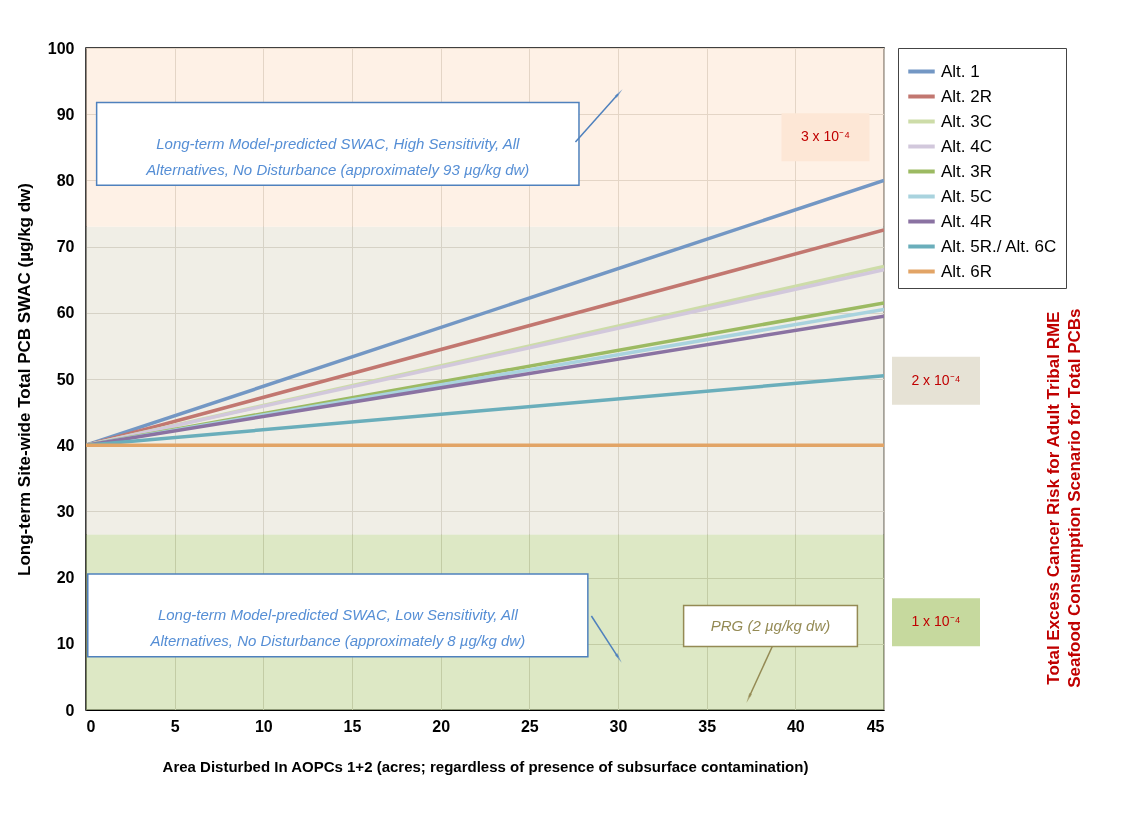  I want to click on legend-label: Alt. 3R, so click(967, 171).